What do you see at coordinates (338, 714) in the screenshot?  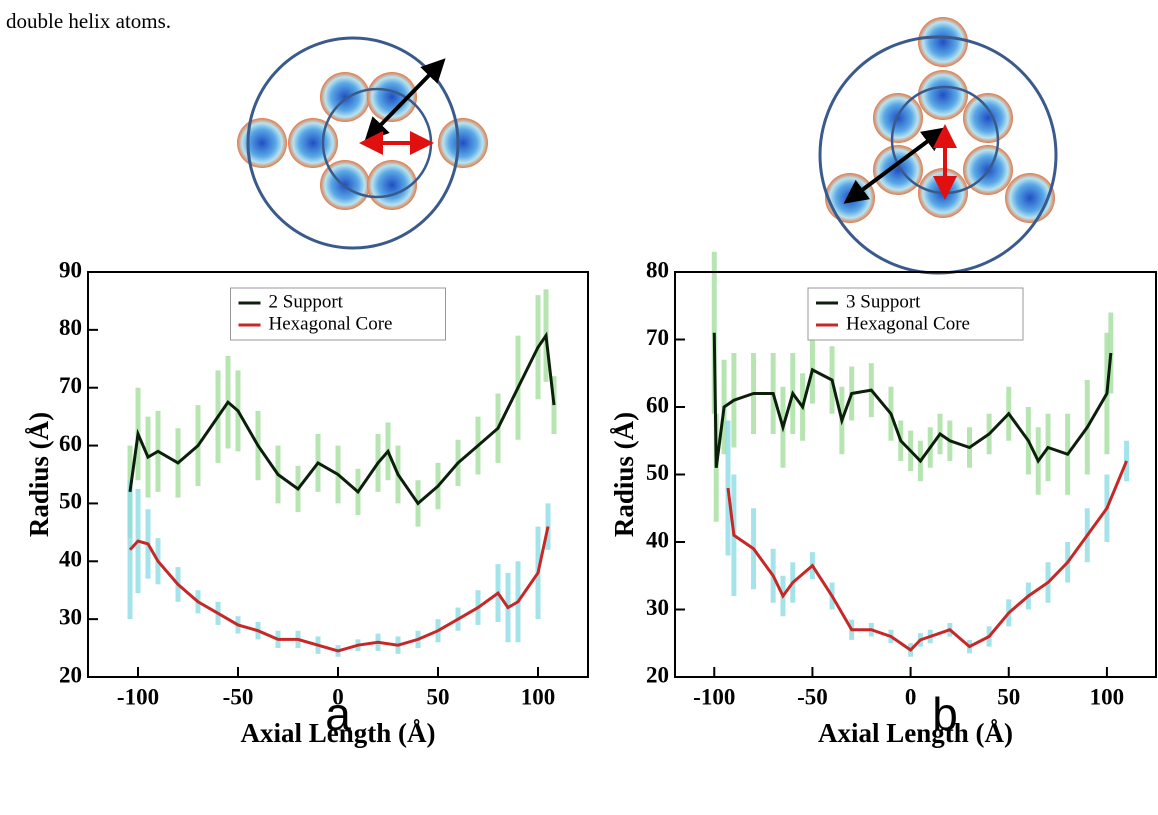 I see `panel-label: a` at bounding box center [338, 714].